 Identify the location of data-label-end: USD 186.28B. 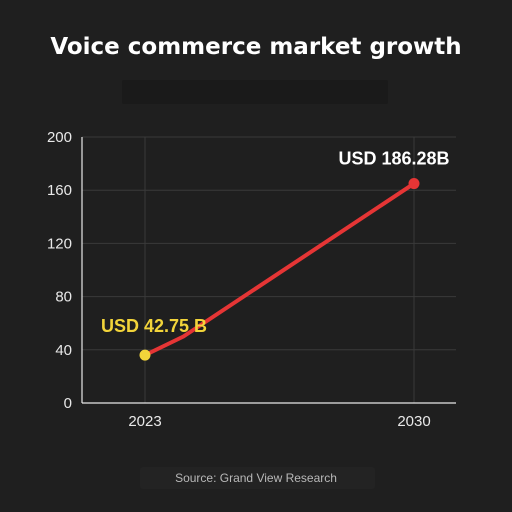
(393, 159).